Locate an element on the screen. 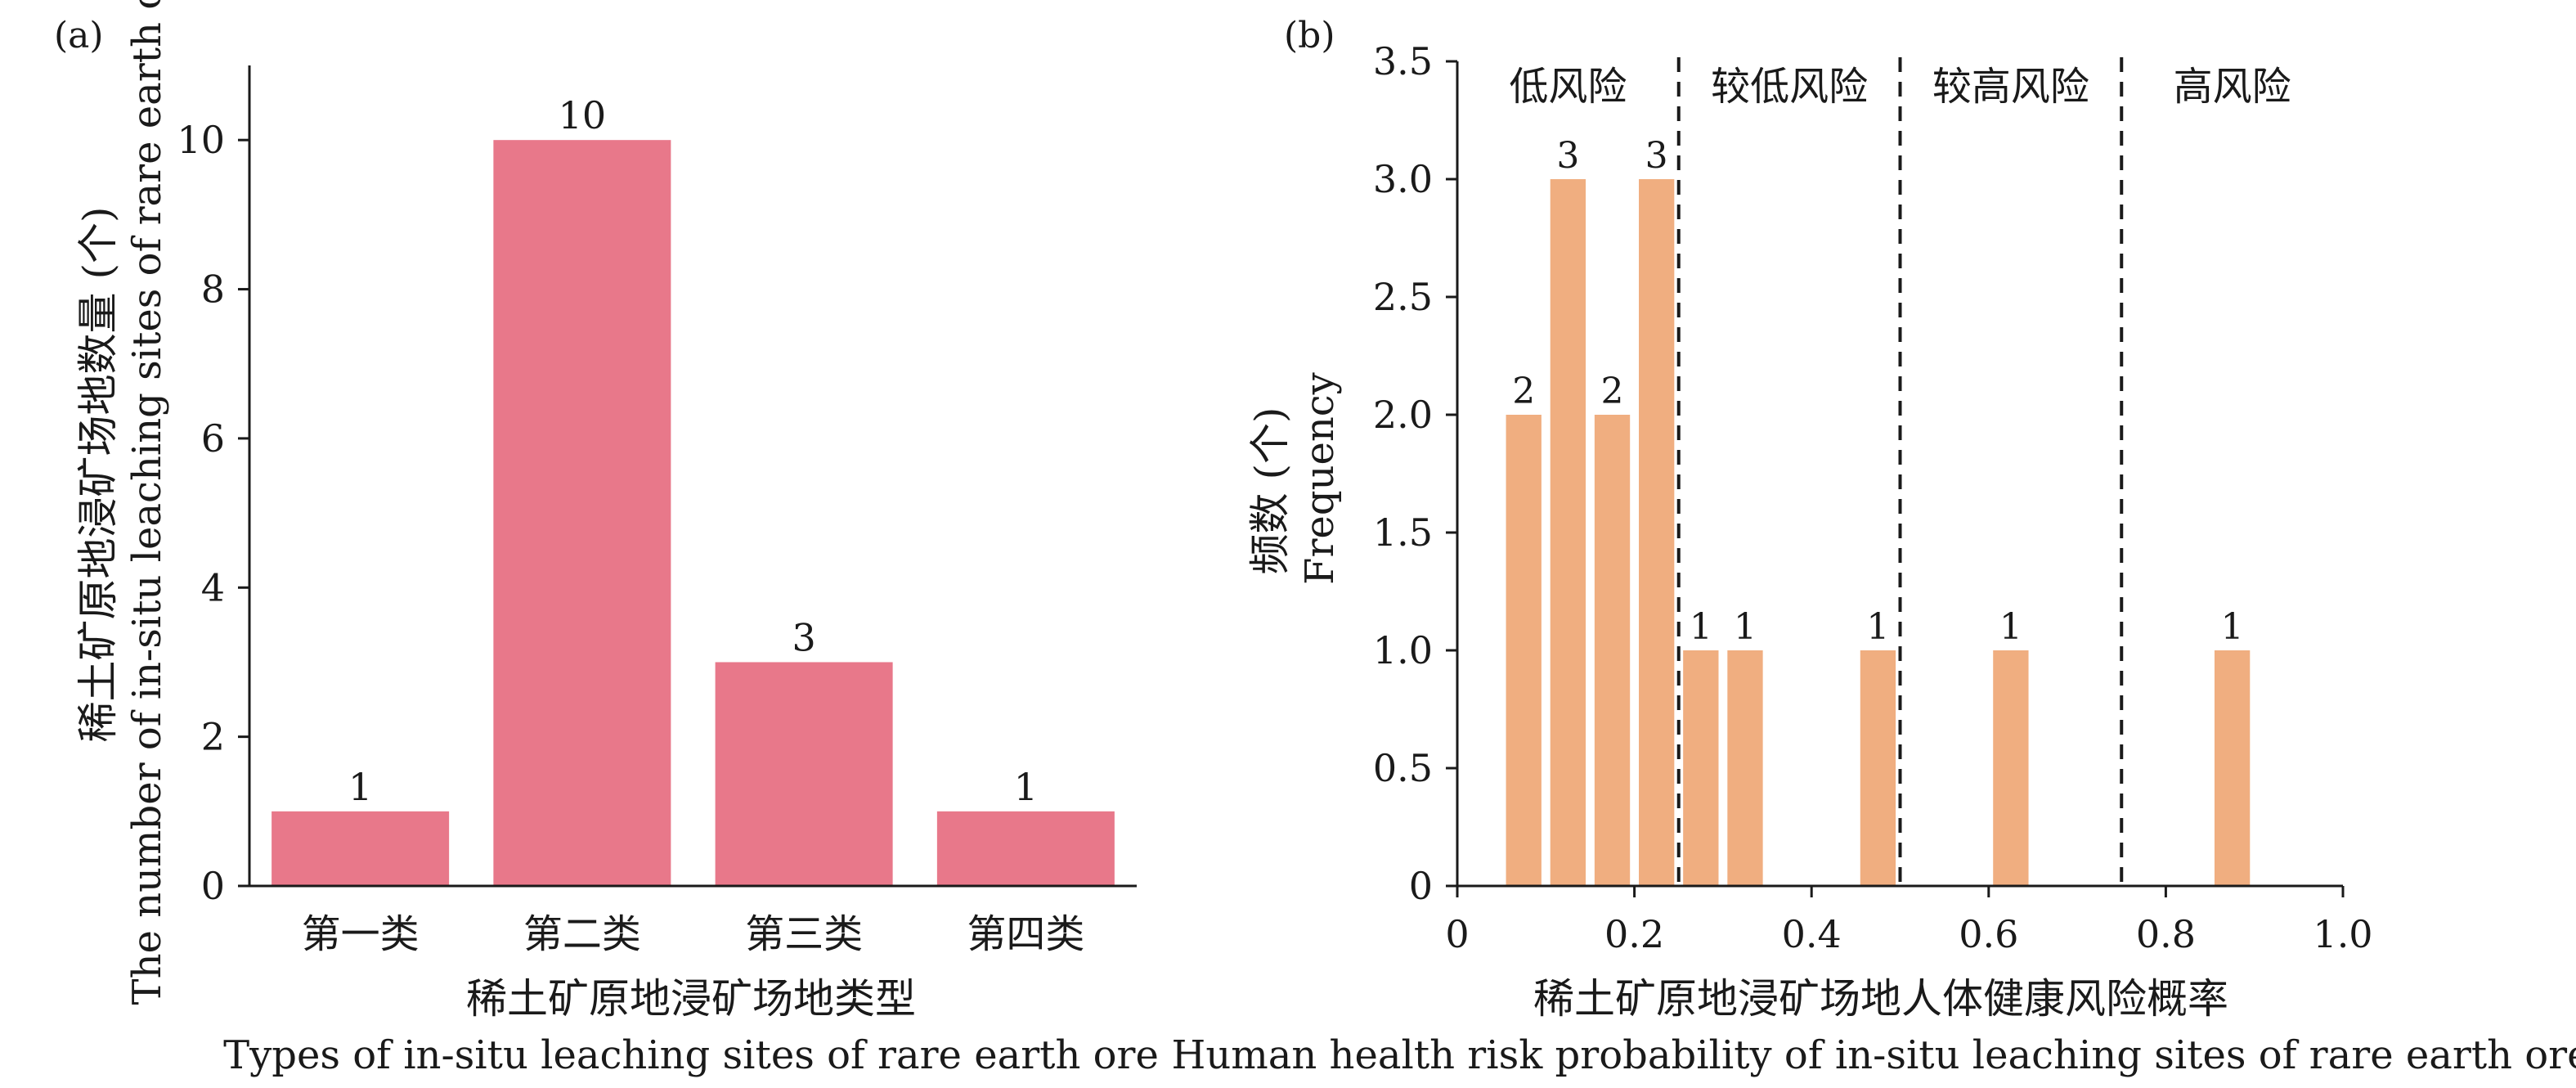  hist-bar-label-4: 3 is located at coordinates (1656, 156).